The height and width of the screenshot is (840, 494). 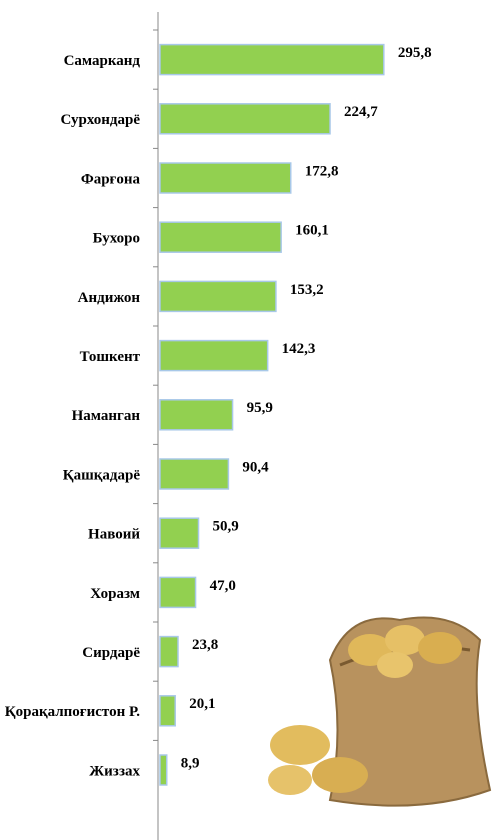 I want to click on data-label: 160,1, so click(x=312, y=231).